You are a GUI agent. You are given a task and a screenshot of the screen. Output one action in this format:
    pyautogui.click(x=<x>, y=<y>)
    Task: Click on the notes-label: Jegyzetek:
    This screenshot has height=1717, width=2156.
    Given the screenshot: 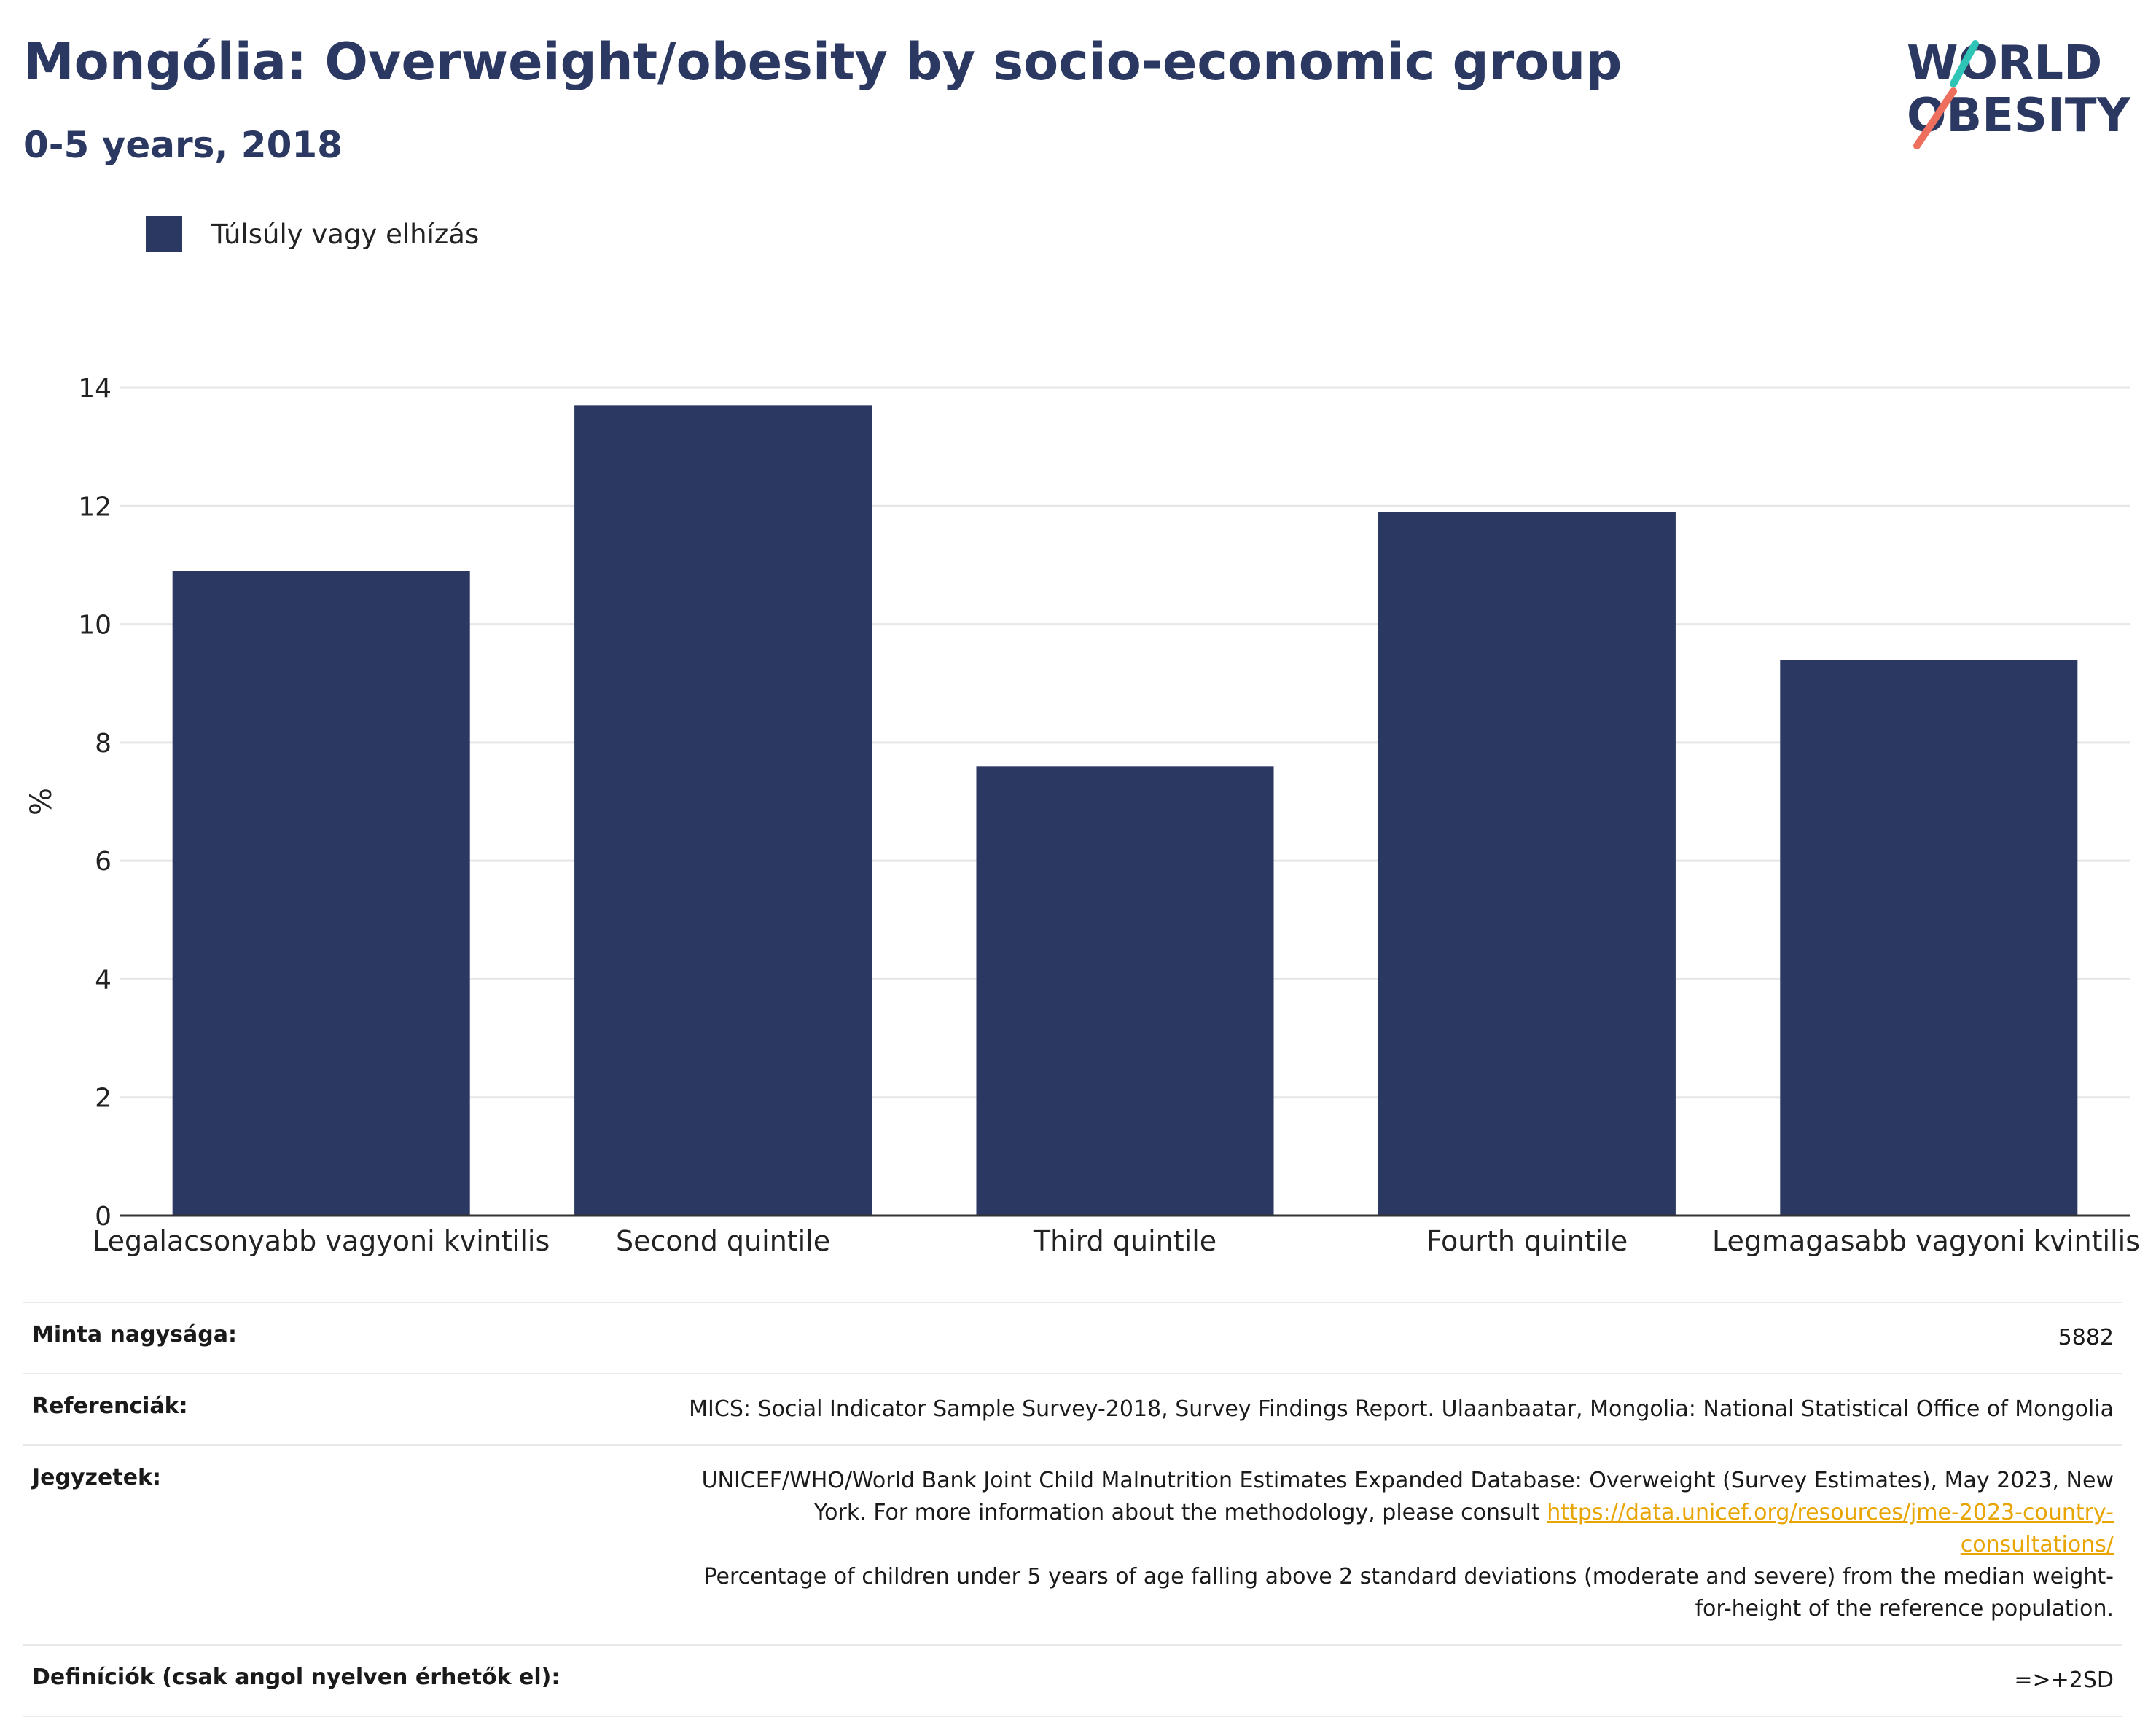 What is the action you would take?
    pyautogui.click(x=97, y=1477)
    